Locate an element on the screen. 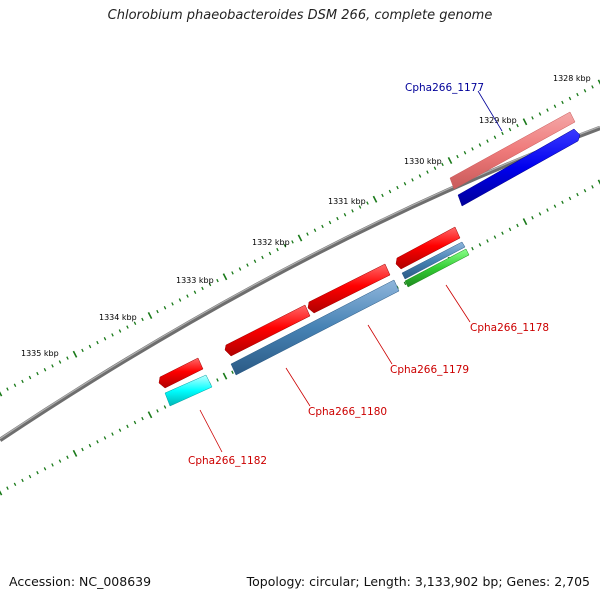 This screenshot has height=600, width=600. tick-label-1328: 1328 kbp is located at coordinates (572, 78).